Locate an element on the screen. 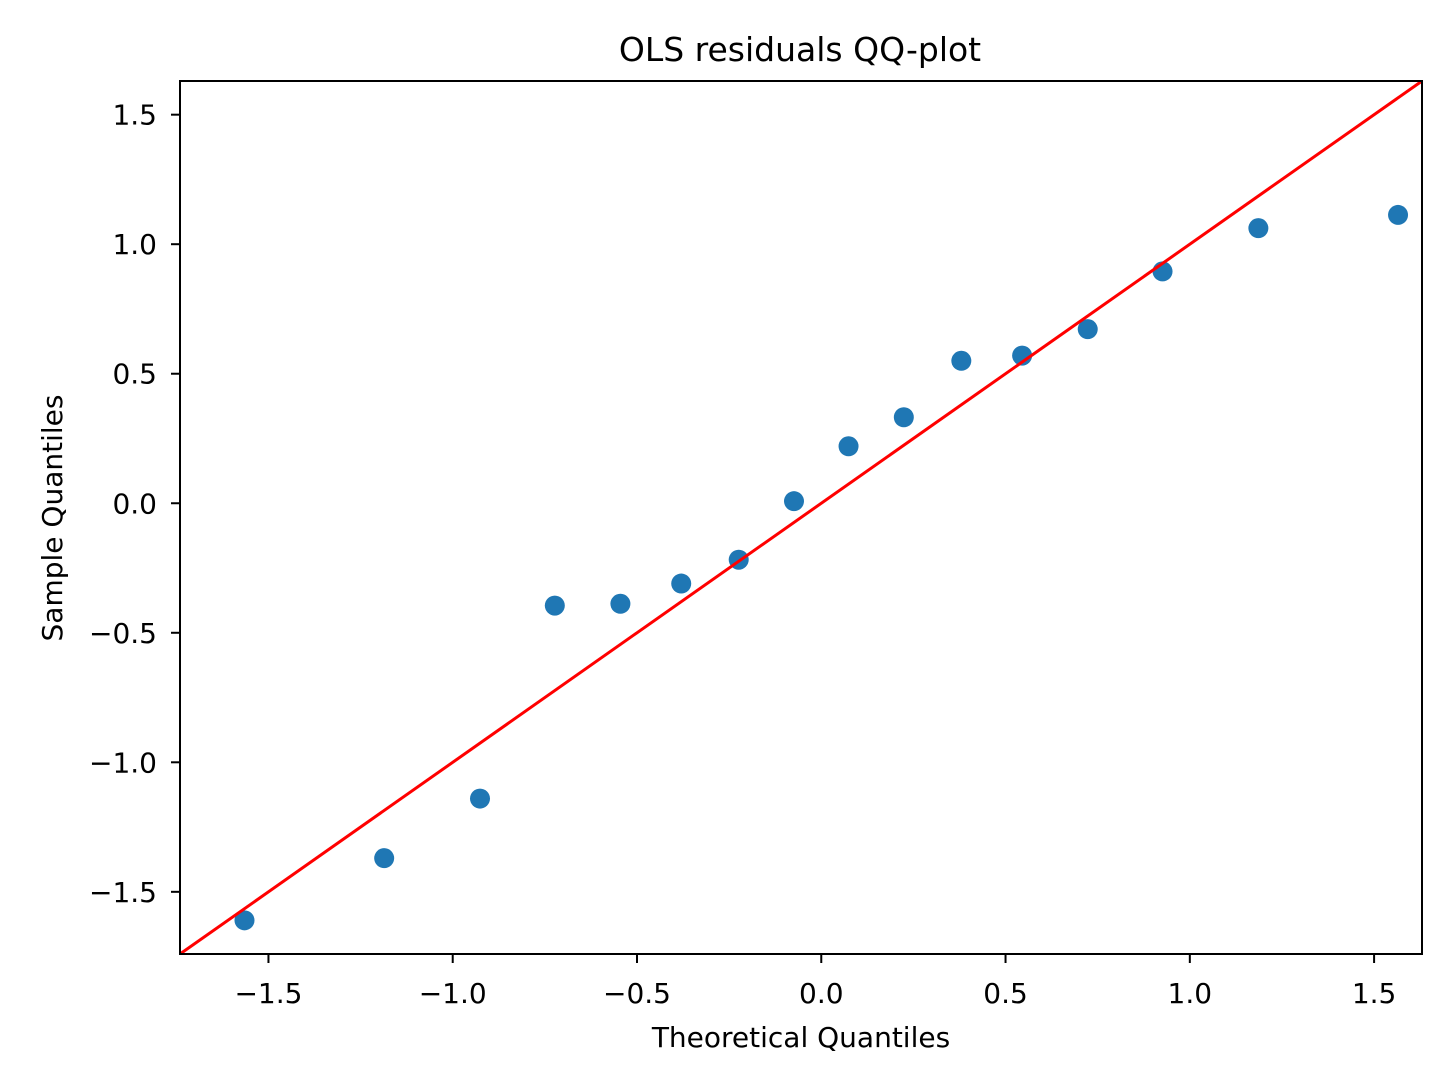 This screenshot has width=1456, height=1092. y-tick-label: 1.5 is located at coordinates (134, 115).